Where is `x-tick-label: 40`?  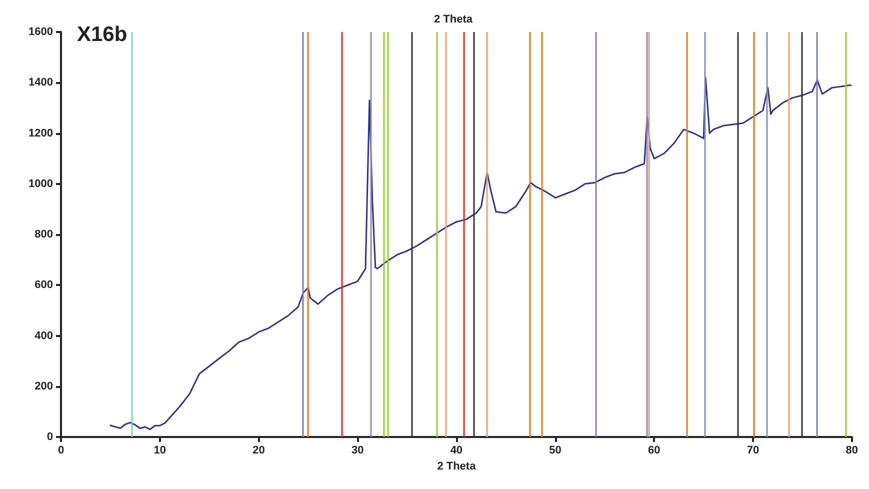
x-tick-label: 40 is located at coordinates (456, 450).